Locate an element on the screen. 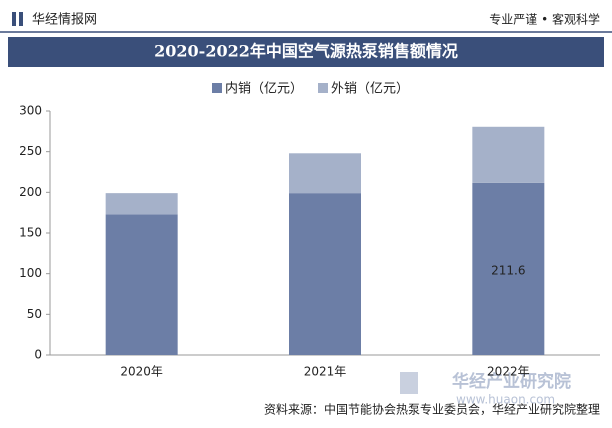 The width and height of the screenshot is (612, 428). y-tick-label: 50 is located at coordinates (34, 314).